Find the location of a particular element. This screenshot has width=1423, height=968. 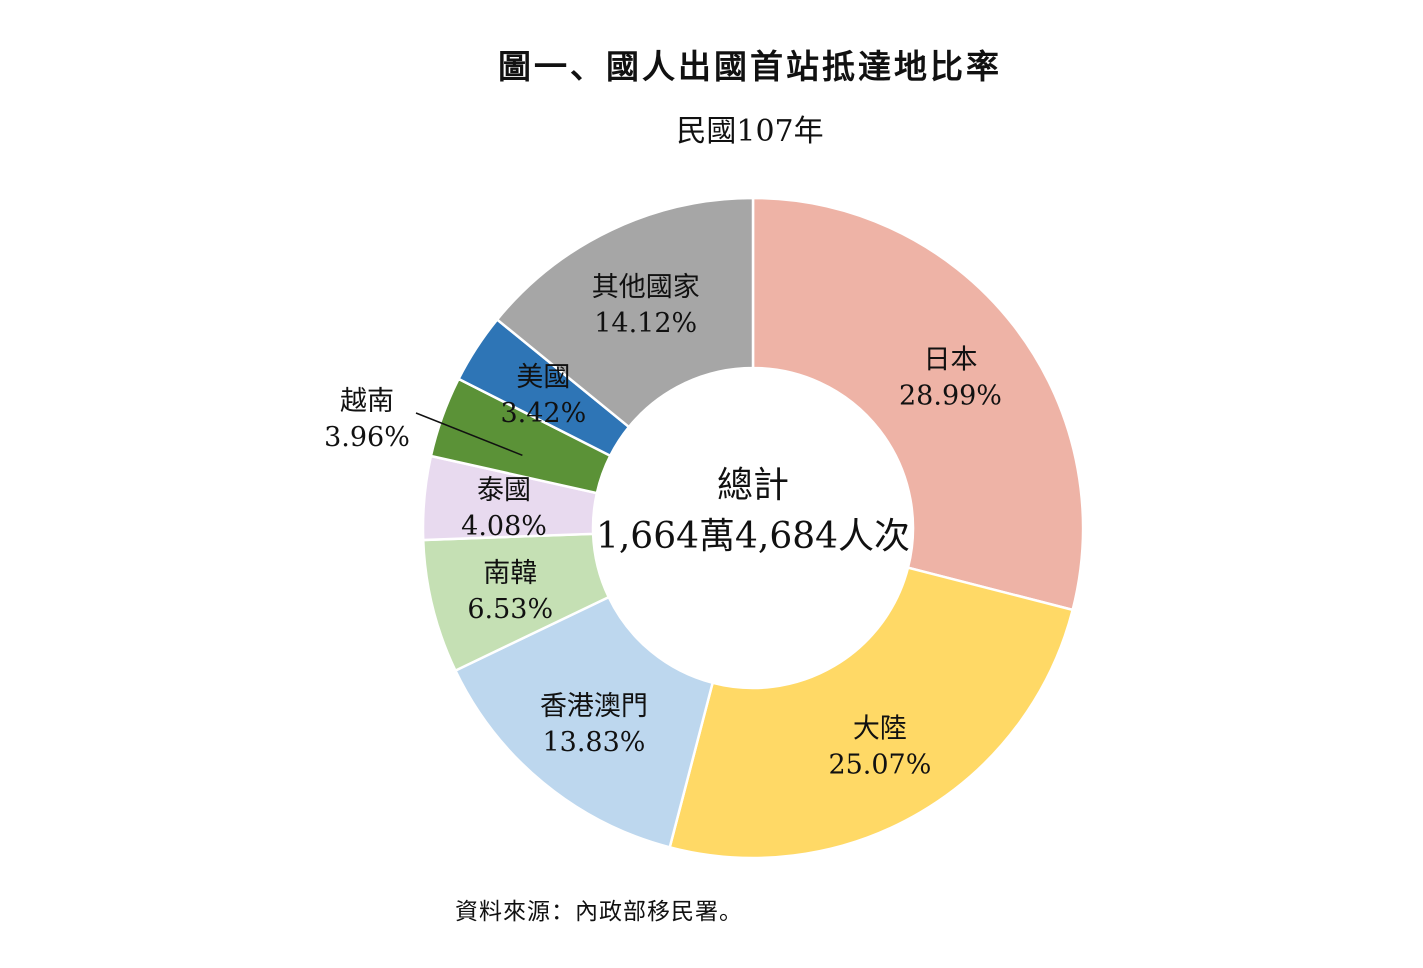

slice-label-4: 泰國 is located at coordinates (504, 490).